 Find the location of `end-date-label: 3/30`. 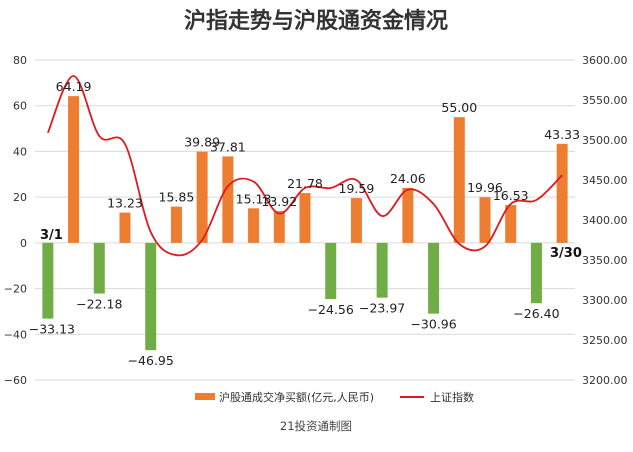

end-date-label: 3/30 is located at coordinates (566, 253).